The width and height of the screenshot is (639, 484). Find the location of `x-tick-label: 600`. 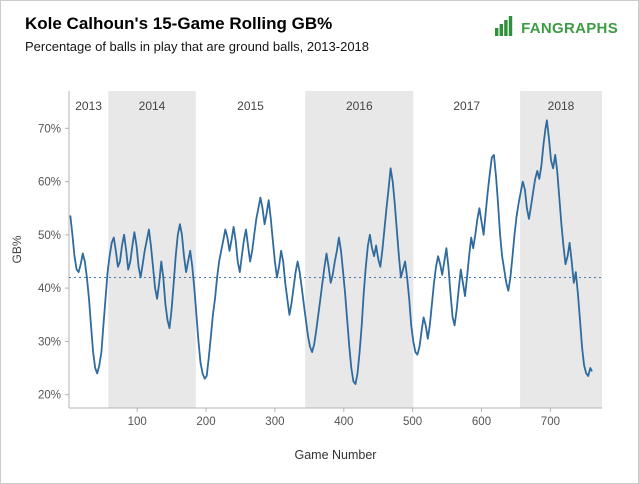

x-tick-label: 600 is located at coordinates (481, 422).